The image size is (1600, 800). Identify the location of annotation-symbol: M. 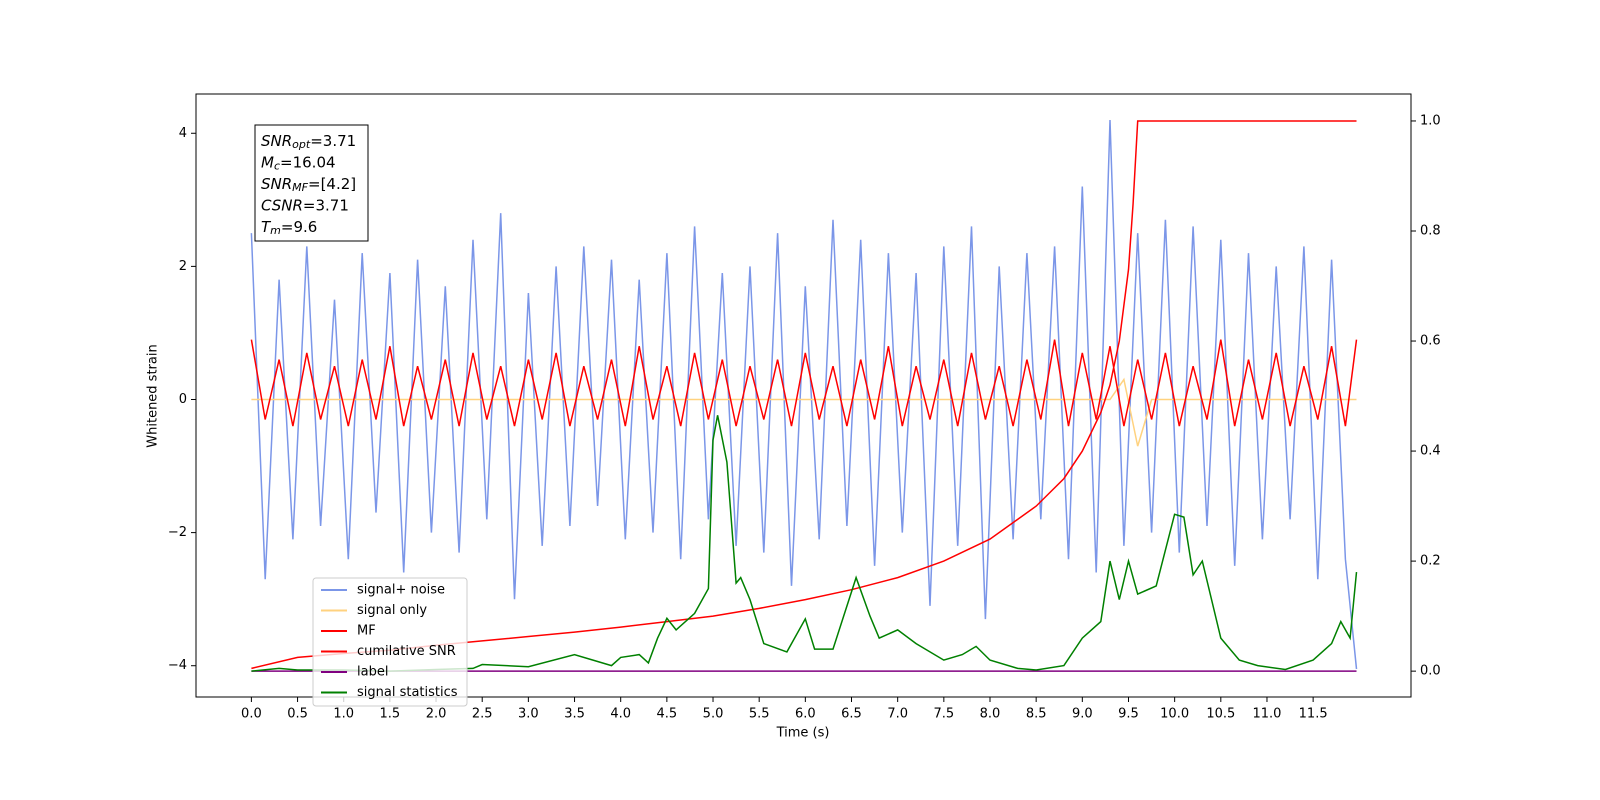
(267, 162).